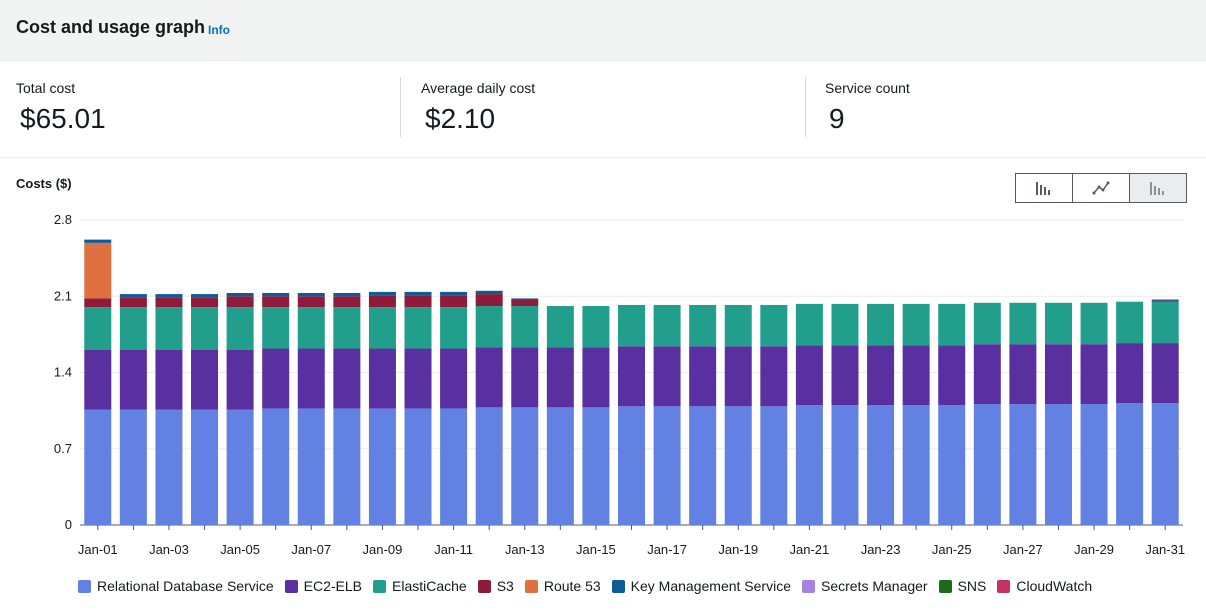 The width and height of the screenshot is (1206, 615). I want to click on bar-chart-button, so click(1044, 188).